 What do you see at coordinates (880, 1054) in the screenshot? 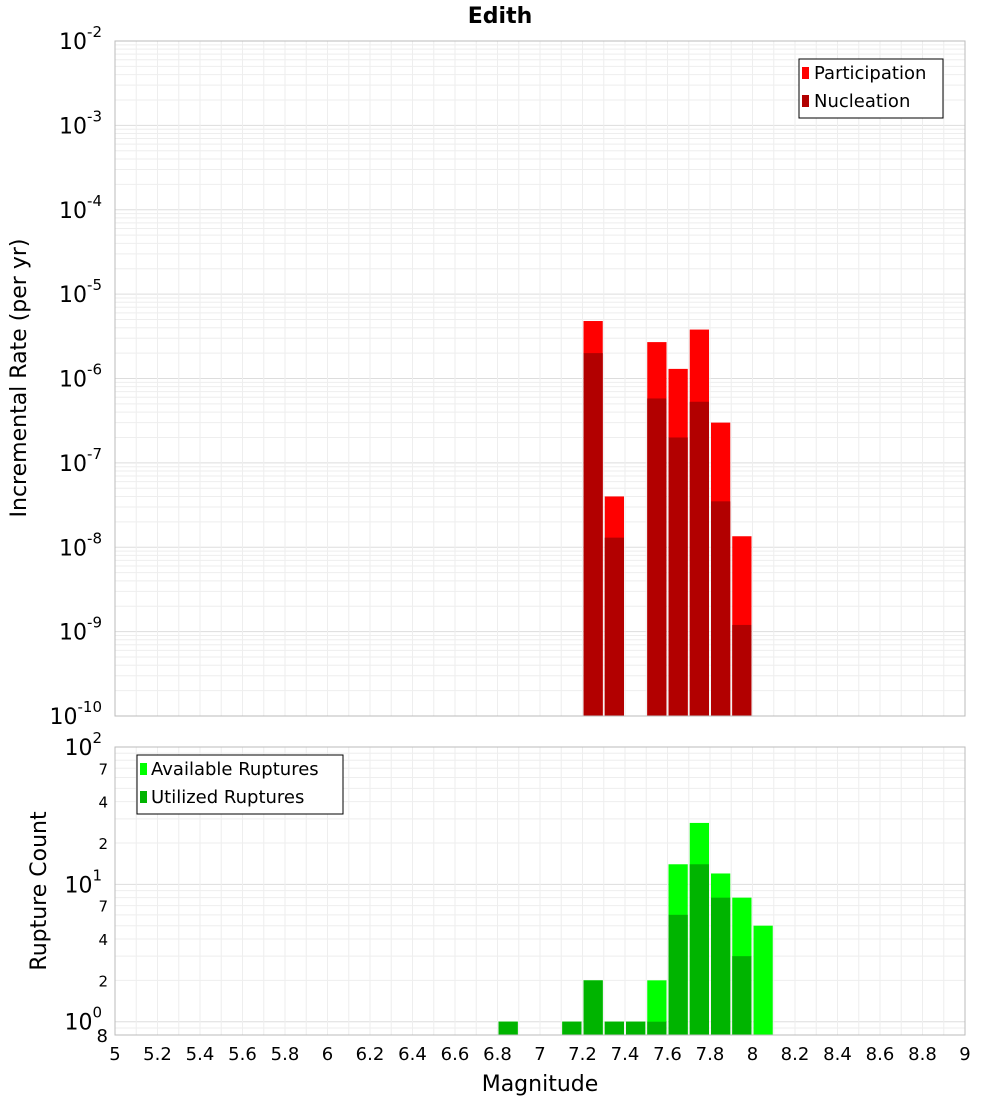
I see `x-tick-label: 8.6` at bounding box center [880, 1054].